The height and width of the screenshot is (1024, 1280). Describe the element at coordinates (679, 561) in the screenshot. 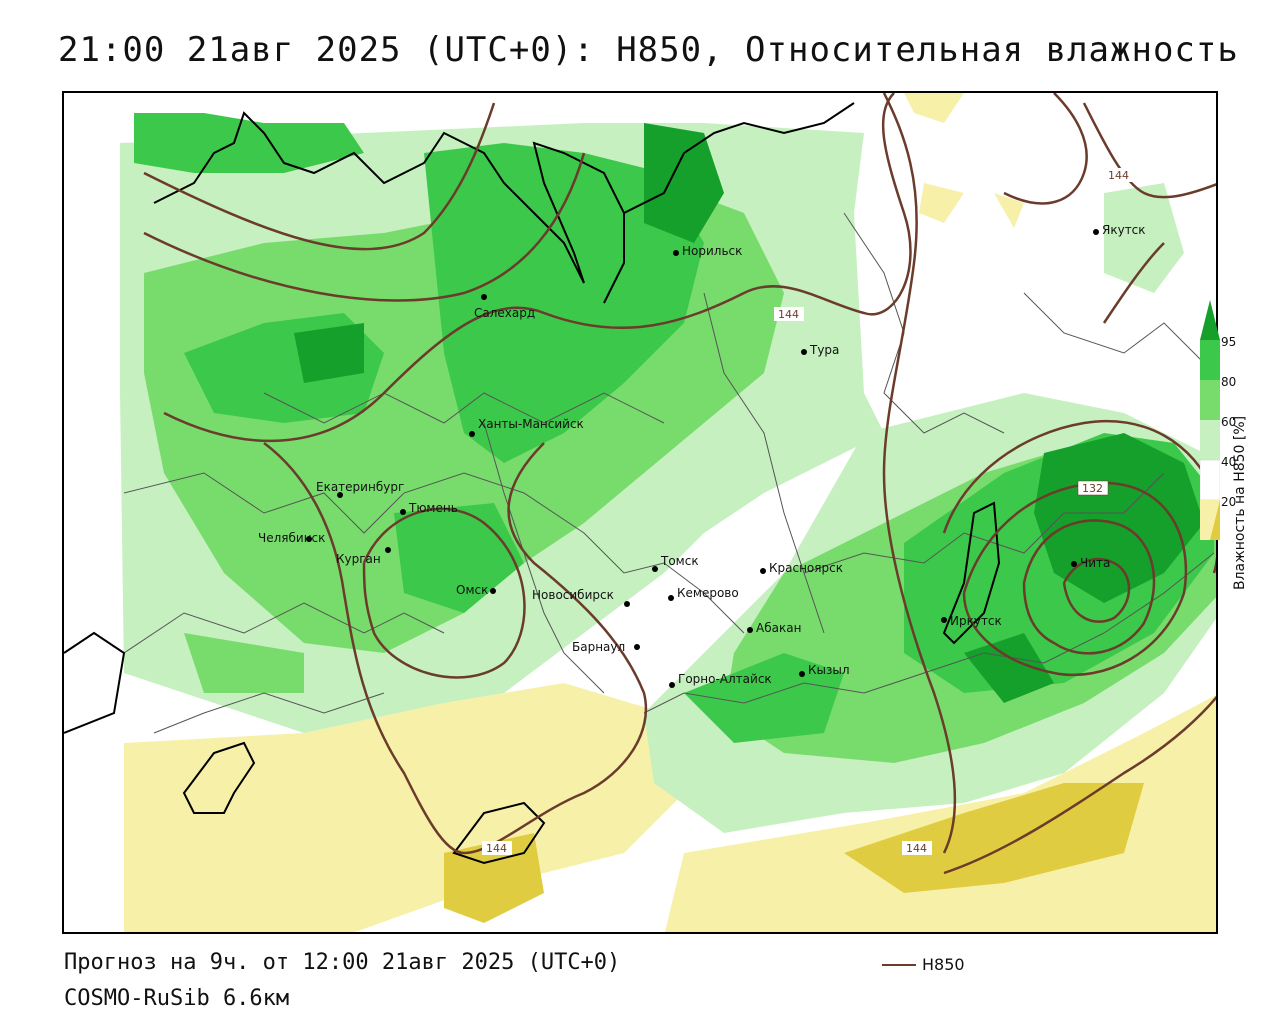

I see `city-label: Томск` at that location.